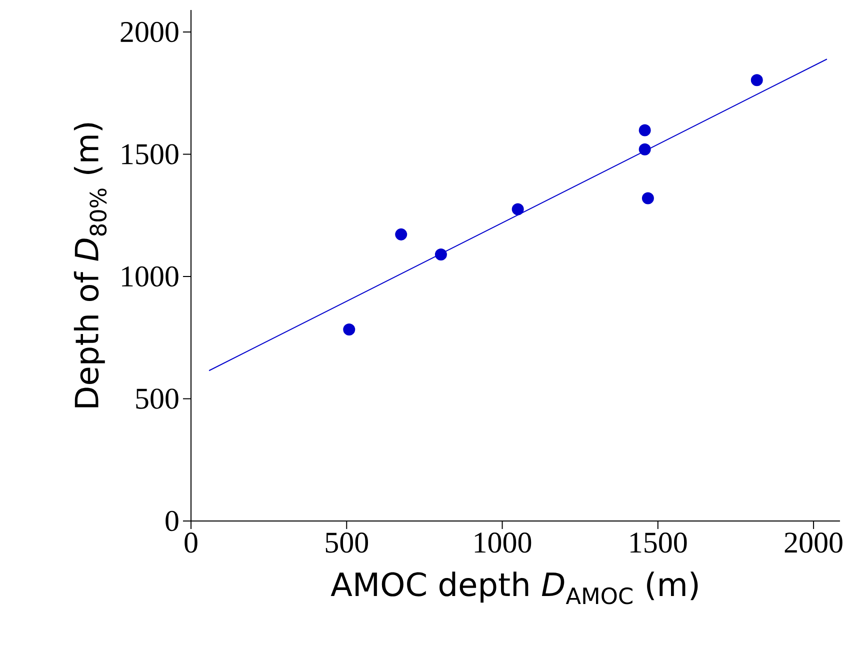 The width and height of the screenshot is (854, 666). What do you see at coordinates (149, 32) in the screenshot?
I see `y-tick-label: 2000` at bounding box center [149, 32].